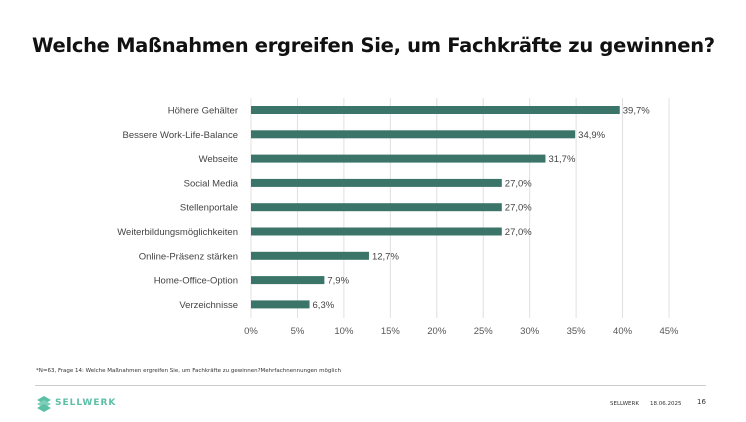 This screenshot has width=746, height=422. I want to click on data-label: 31,7%, so click(561, 159).